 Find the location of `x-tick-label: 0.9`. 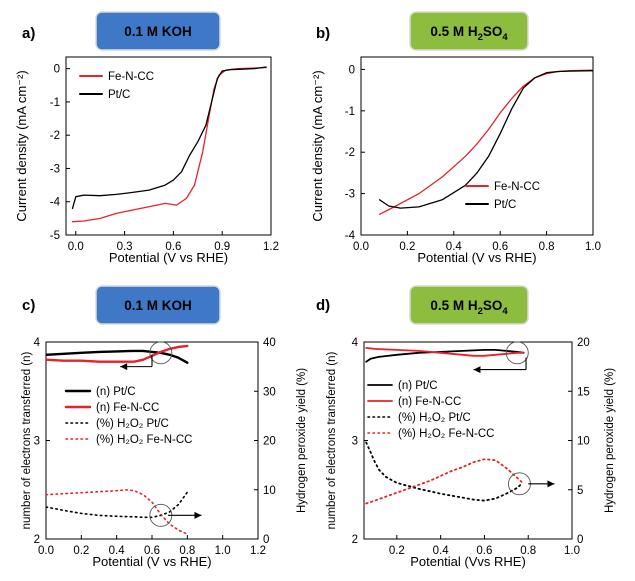

x-tick-label: 0.9 is located at coordinates (222, 247).